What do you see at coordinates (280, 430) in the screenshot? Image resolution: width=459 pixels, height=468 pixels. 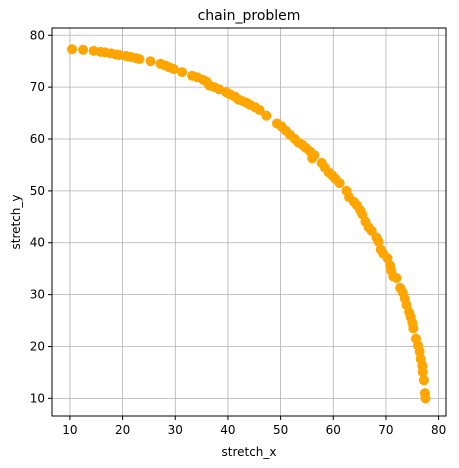 I see `x-tick-label: 50` at bounding box center [280, 430].